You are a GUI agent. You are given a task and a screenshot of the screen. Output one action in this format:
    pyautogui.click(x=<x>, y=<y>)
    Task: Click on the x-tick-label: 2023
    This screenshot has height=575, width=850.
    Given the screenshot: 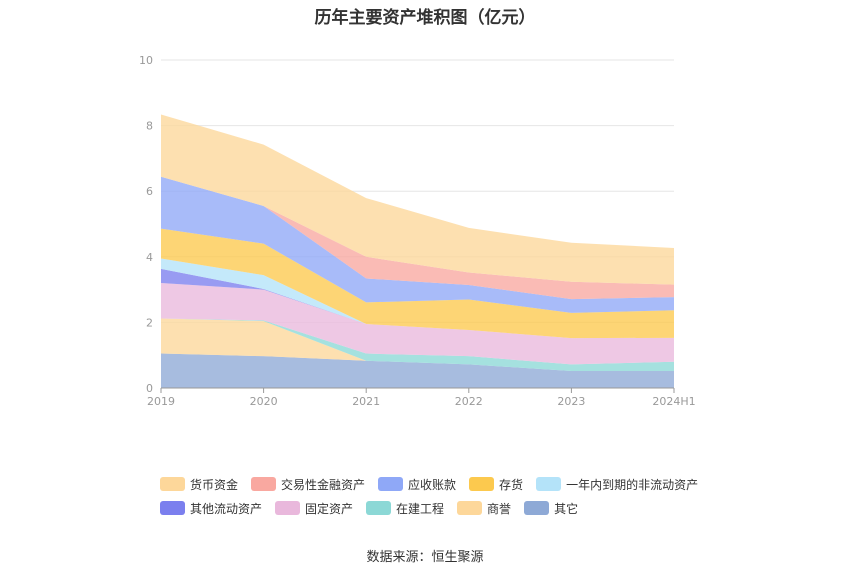 What is the action you would take?
    pyautogui.click(x=571, y=401)
    